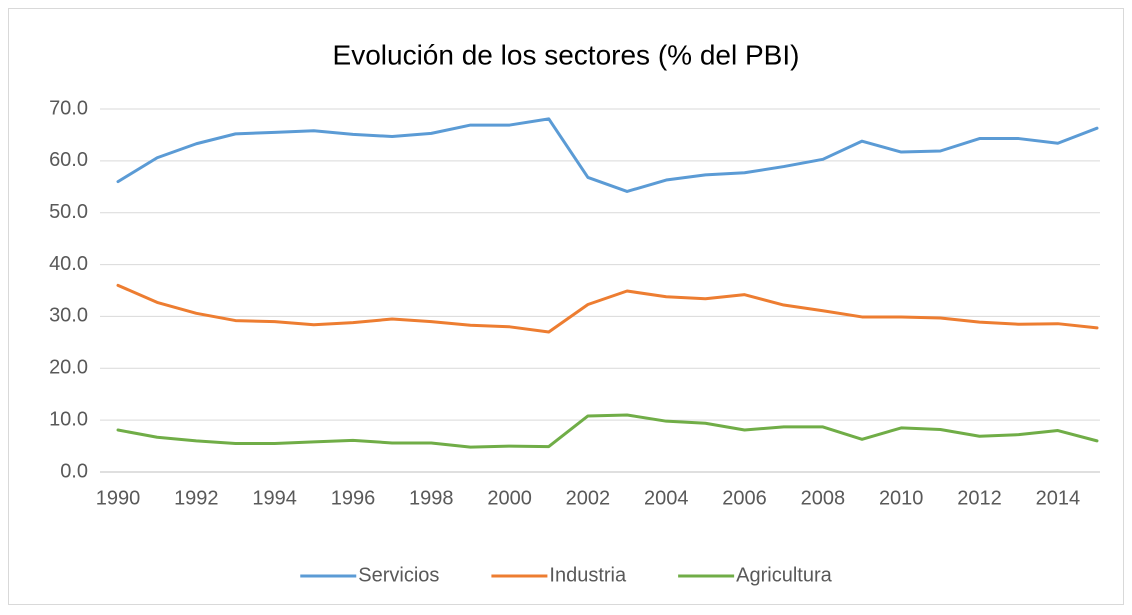  Describe the element at coordinates (68, 108) in the screenshot. I see `y-tick-label: 70.0` at that location.